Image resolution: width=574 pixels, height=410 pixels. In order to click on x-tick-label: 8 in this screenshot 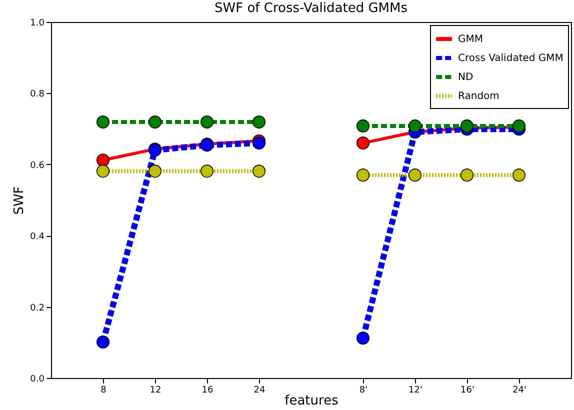, I will do `click(103, 391)`.